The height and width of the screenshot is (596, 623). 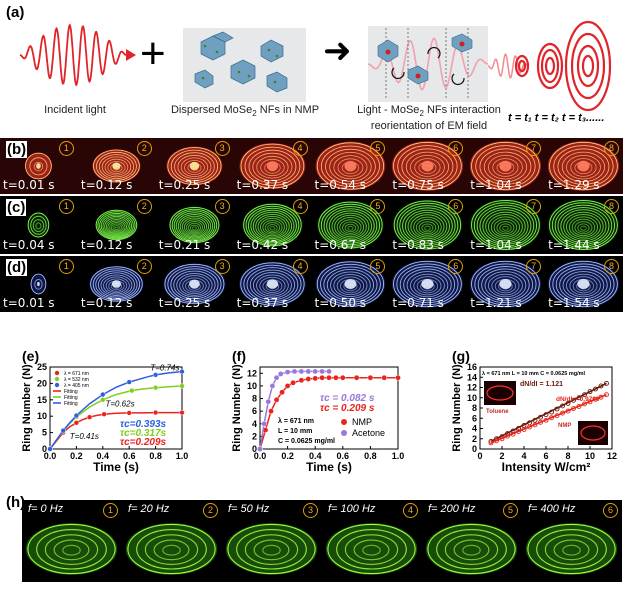 I want to click on interaction-caption-line2: reorientation of EM field, so click(x=429, y=126).